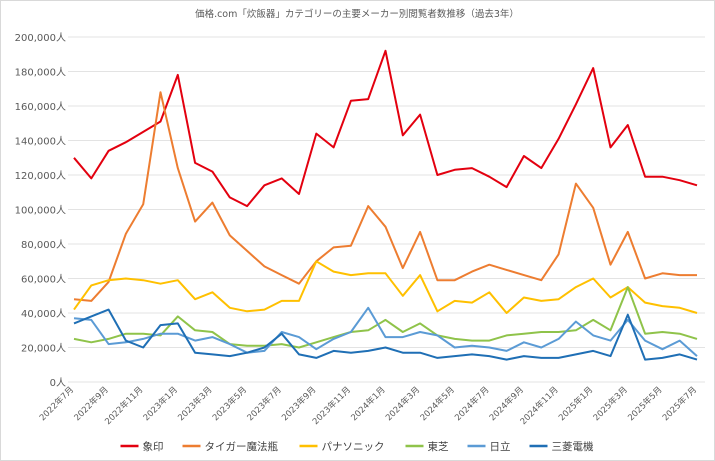  Describe the element at coordinates (573, 446) in the screenshot. I see `legend-label: 三菱電機` at that location.